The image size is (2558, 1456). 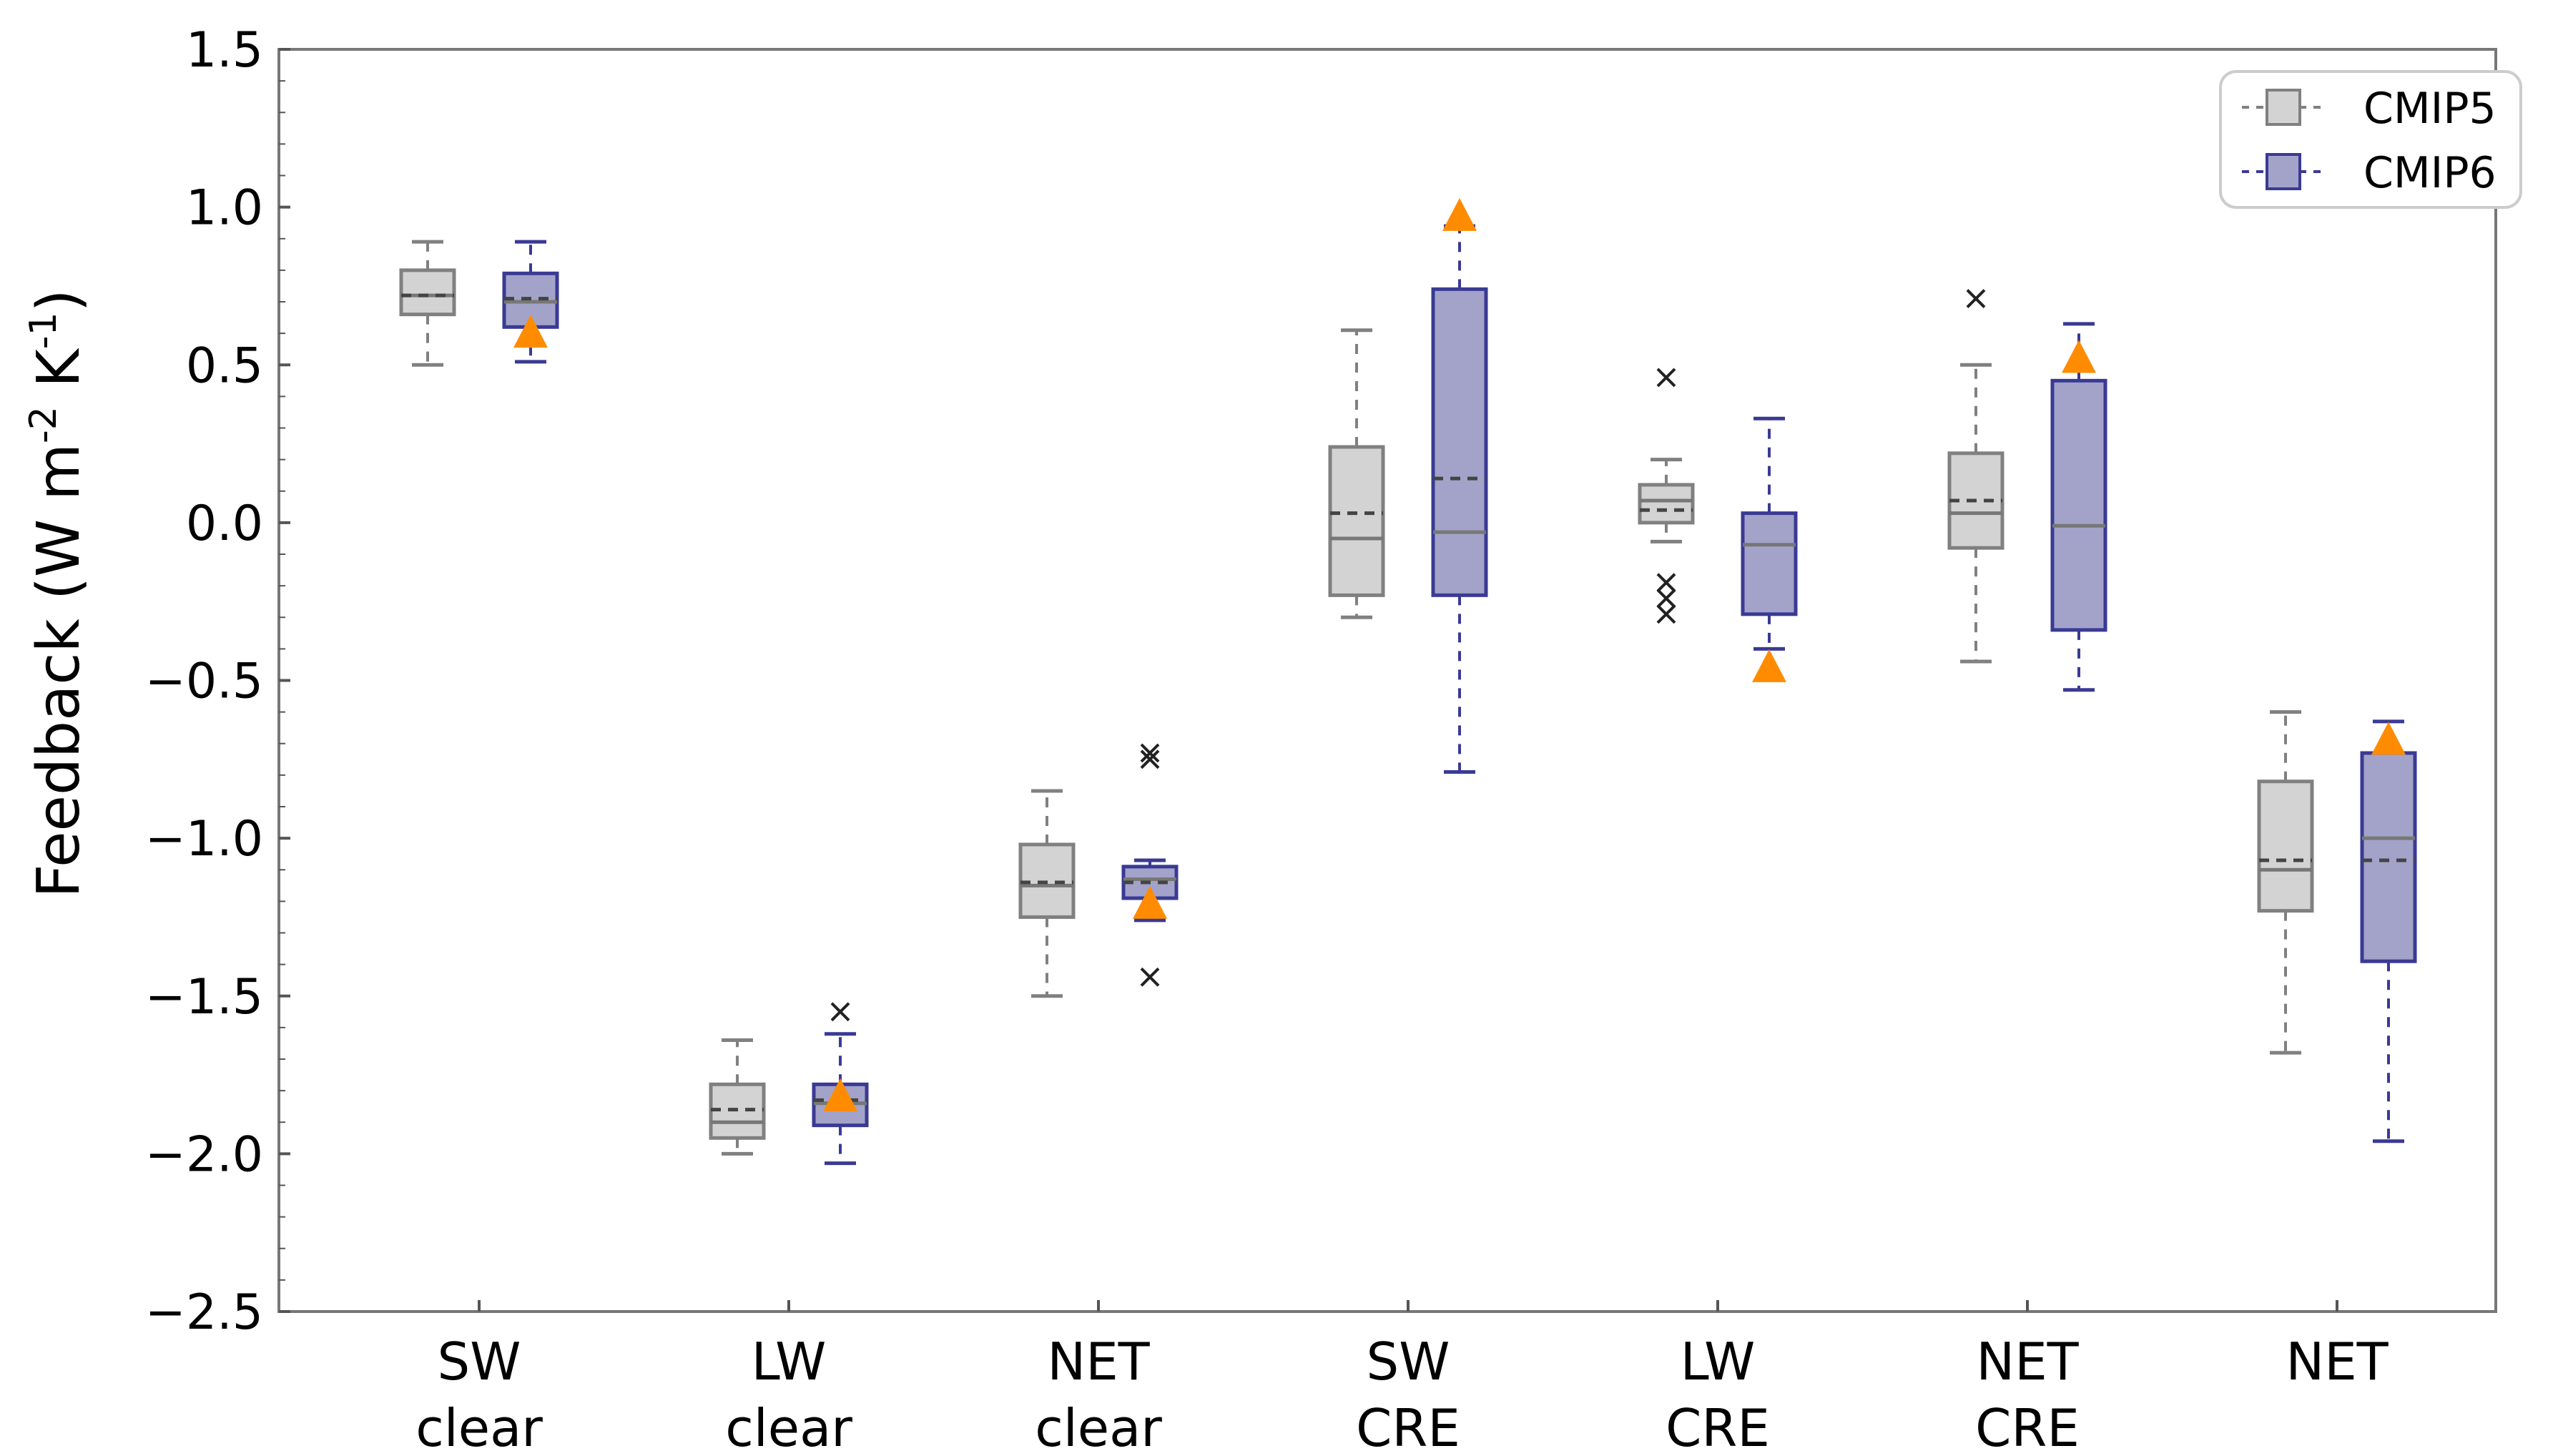 I want to click on y-axis: 1.5 1.0 0.5 0.0 −0.5 −1.0 −1.5 −2.0 −2.5, so click(x=218, y=681).